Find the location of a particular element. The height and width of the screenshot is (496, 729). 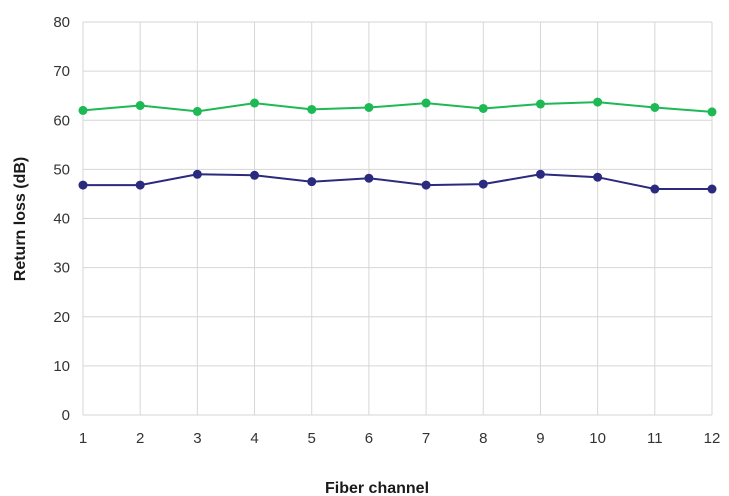

y-tick-label: 10 is located at coordinates (61, 366).